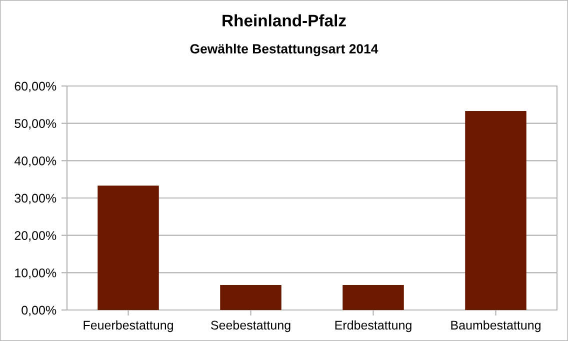 This screenshot has width=568, height=341. Describe the element at coordinates (39, 311) in the screenshot. I see `y-tick-label: 0,00%` at that location.